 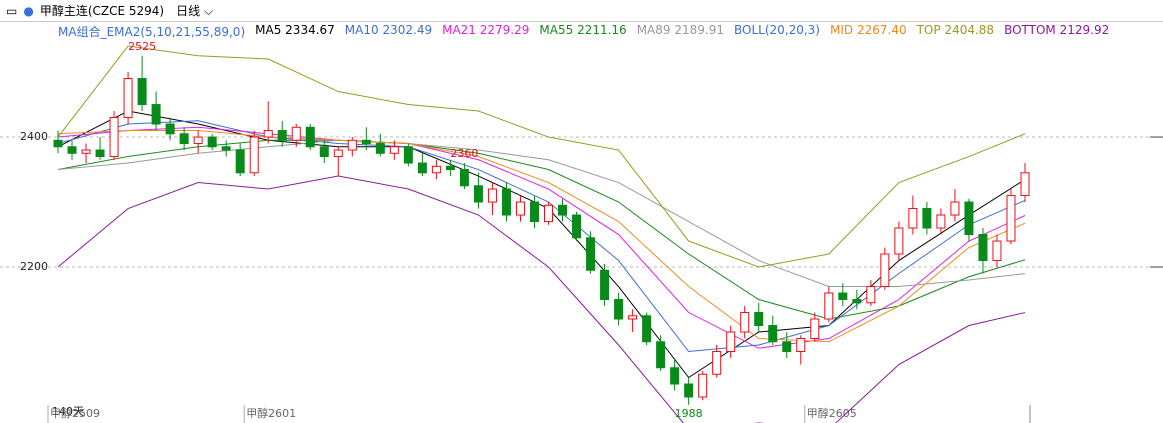 What do you see at coordinates (1030, 30) in the screenshot?
I see `legend-name: BOTTOM` at bounding box center [1030, 30].